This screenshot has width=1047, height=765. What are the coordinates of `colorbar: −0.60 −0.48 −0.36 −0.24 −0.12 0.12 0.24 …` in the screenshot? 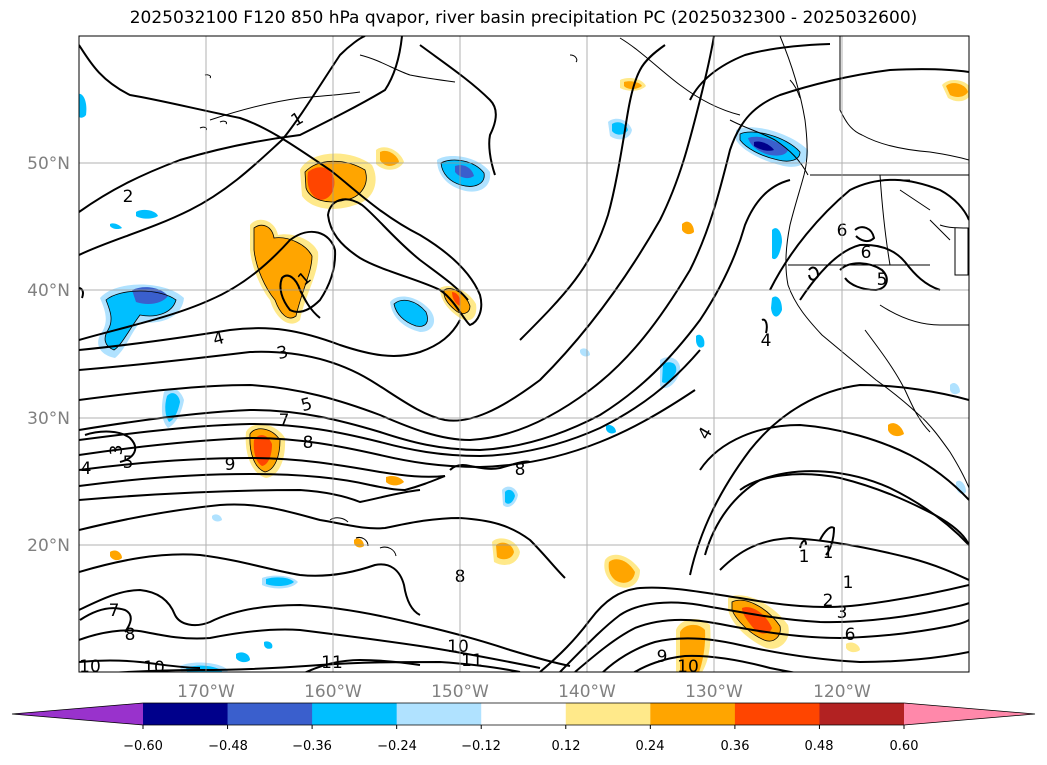 It's located at (523, 728).